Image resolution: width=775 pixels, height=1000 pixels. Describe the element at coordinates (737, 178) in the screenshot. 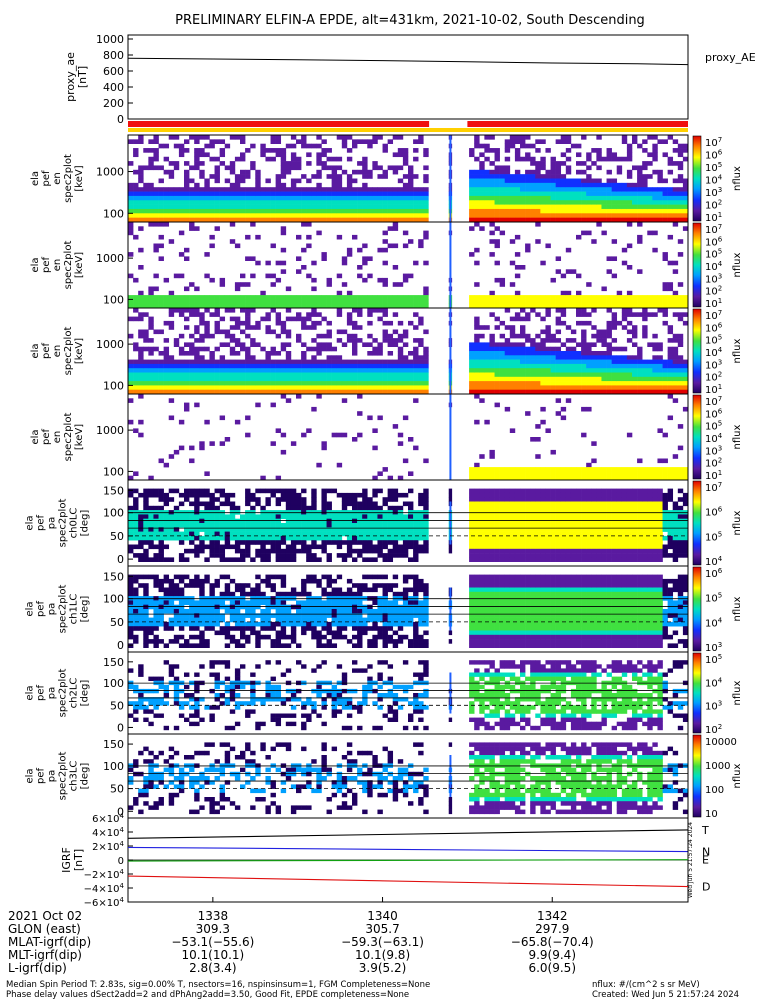

I see `colorbar-label: nflux` at that location.